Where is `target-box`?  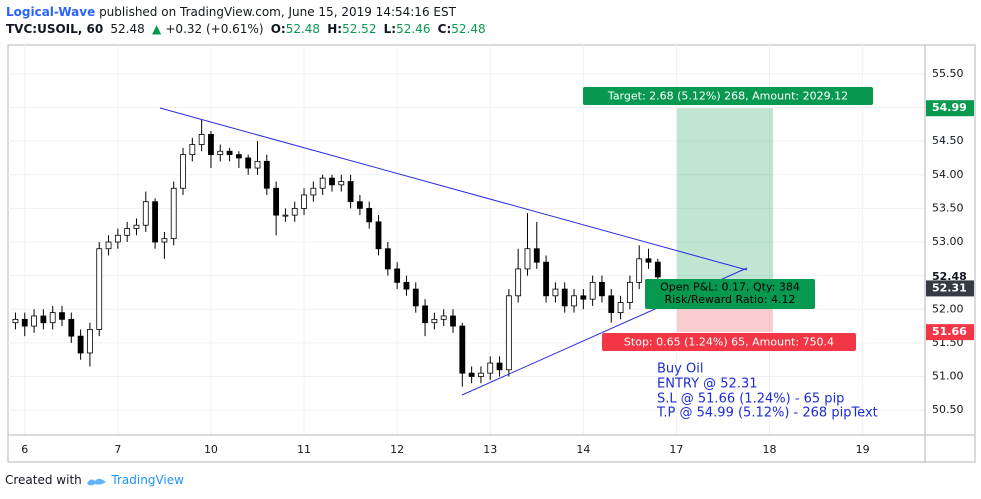 target-box is located at coordinates (728, 96).